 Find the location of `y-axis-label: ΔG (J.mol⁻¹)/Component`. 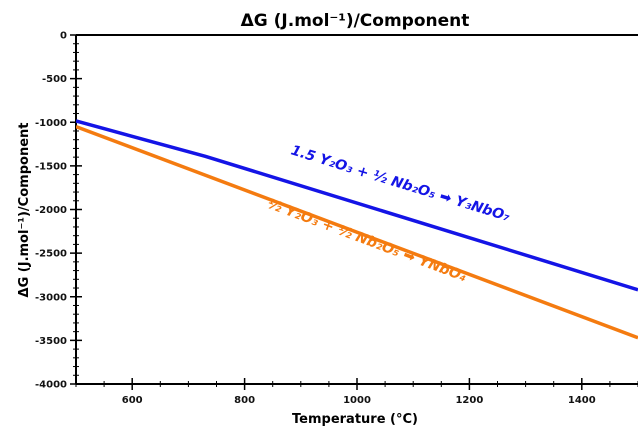

y-axis-label: ΔG (J.mol⁻¹)/Component is located at coordinates (24, 210).